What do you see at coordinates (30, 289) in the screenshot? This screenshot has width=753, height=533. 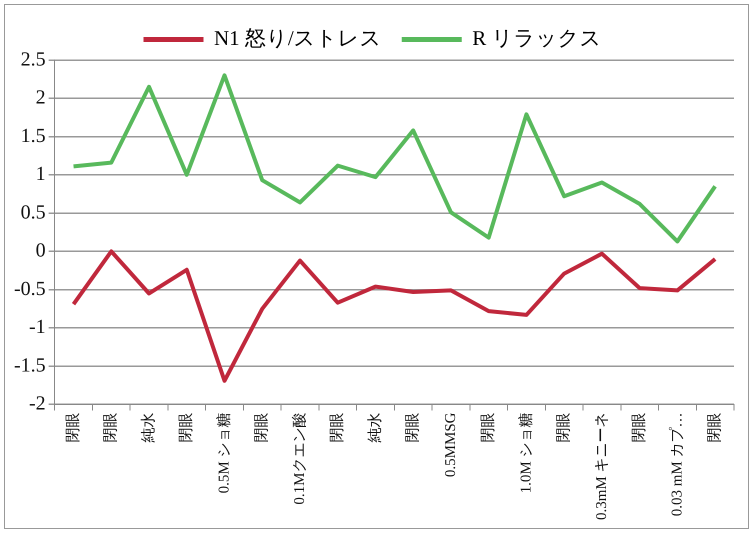 I see `y-tick-label: -0.5` at bounding box center [30, 289].